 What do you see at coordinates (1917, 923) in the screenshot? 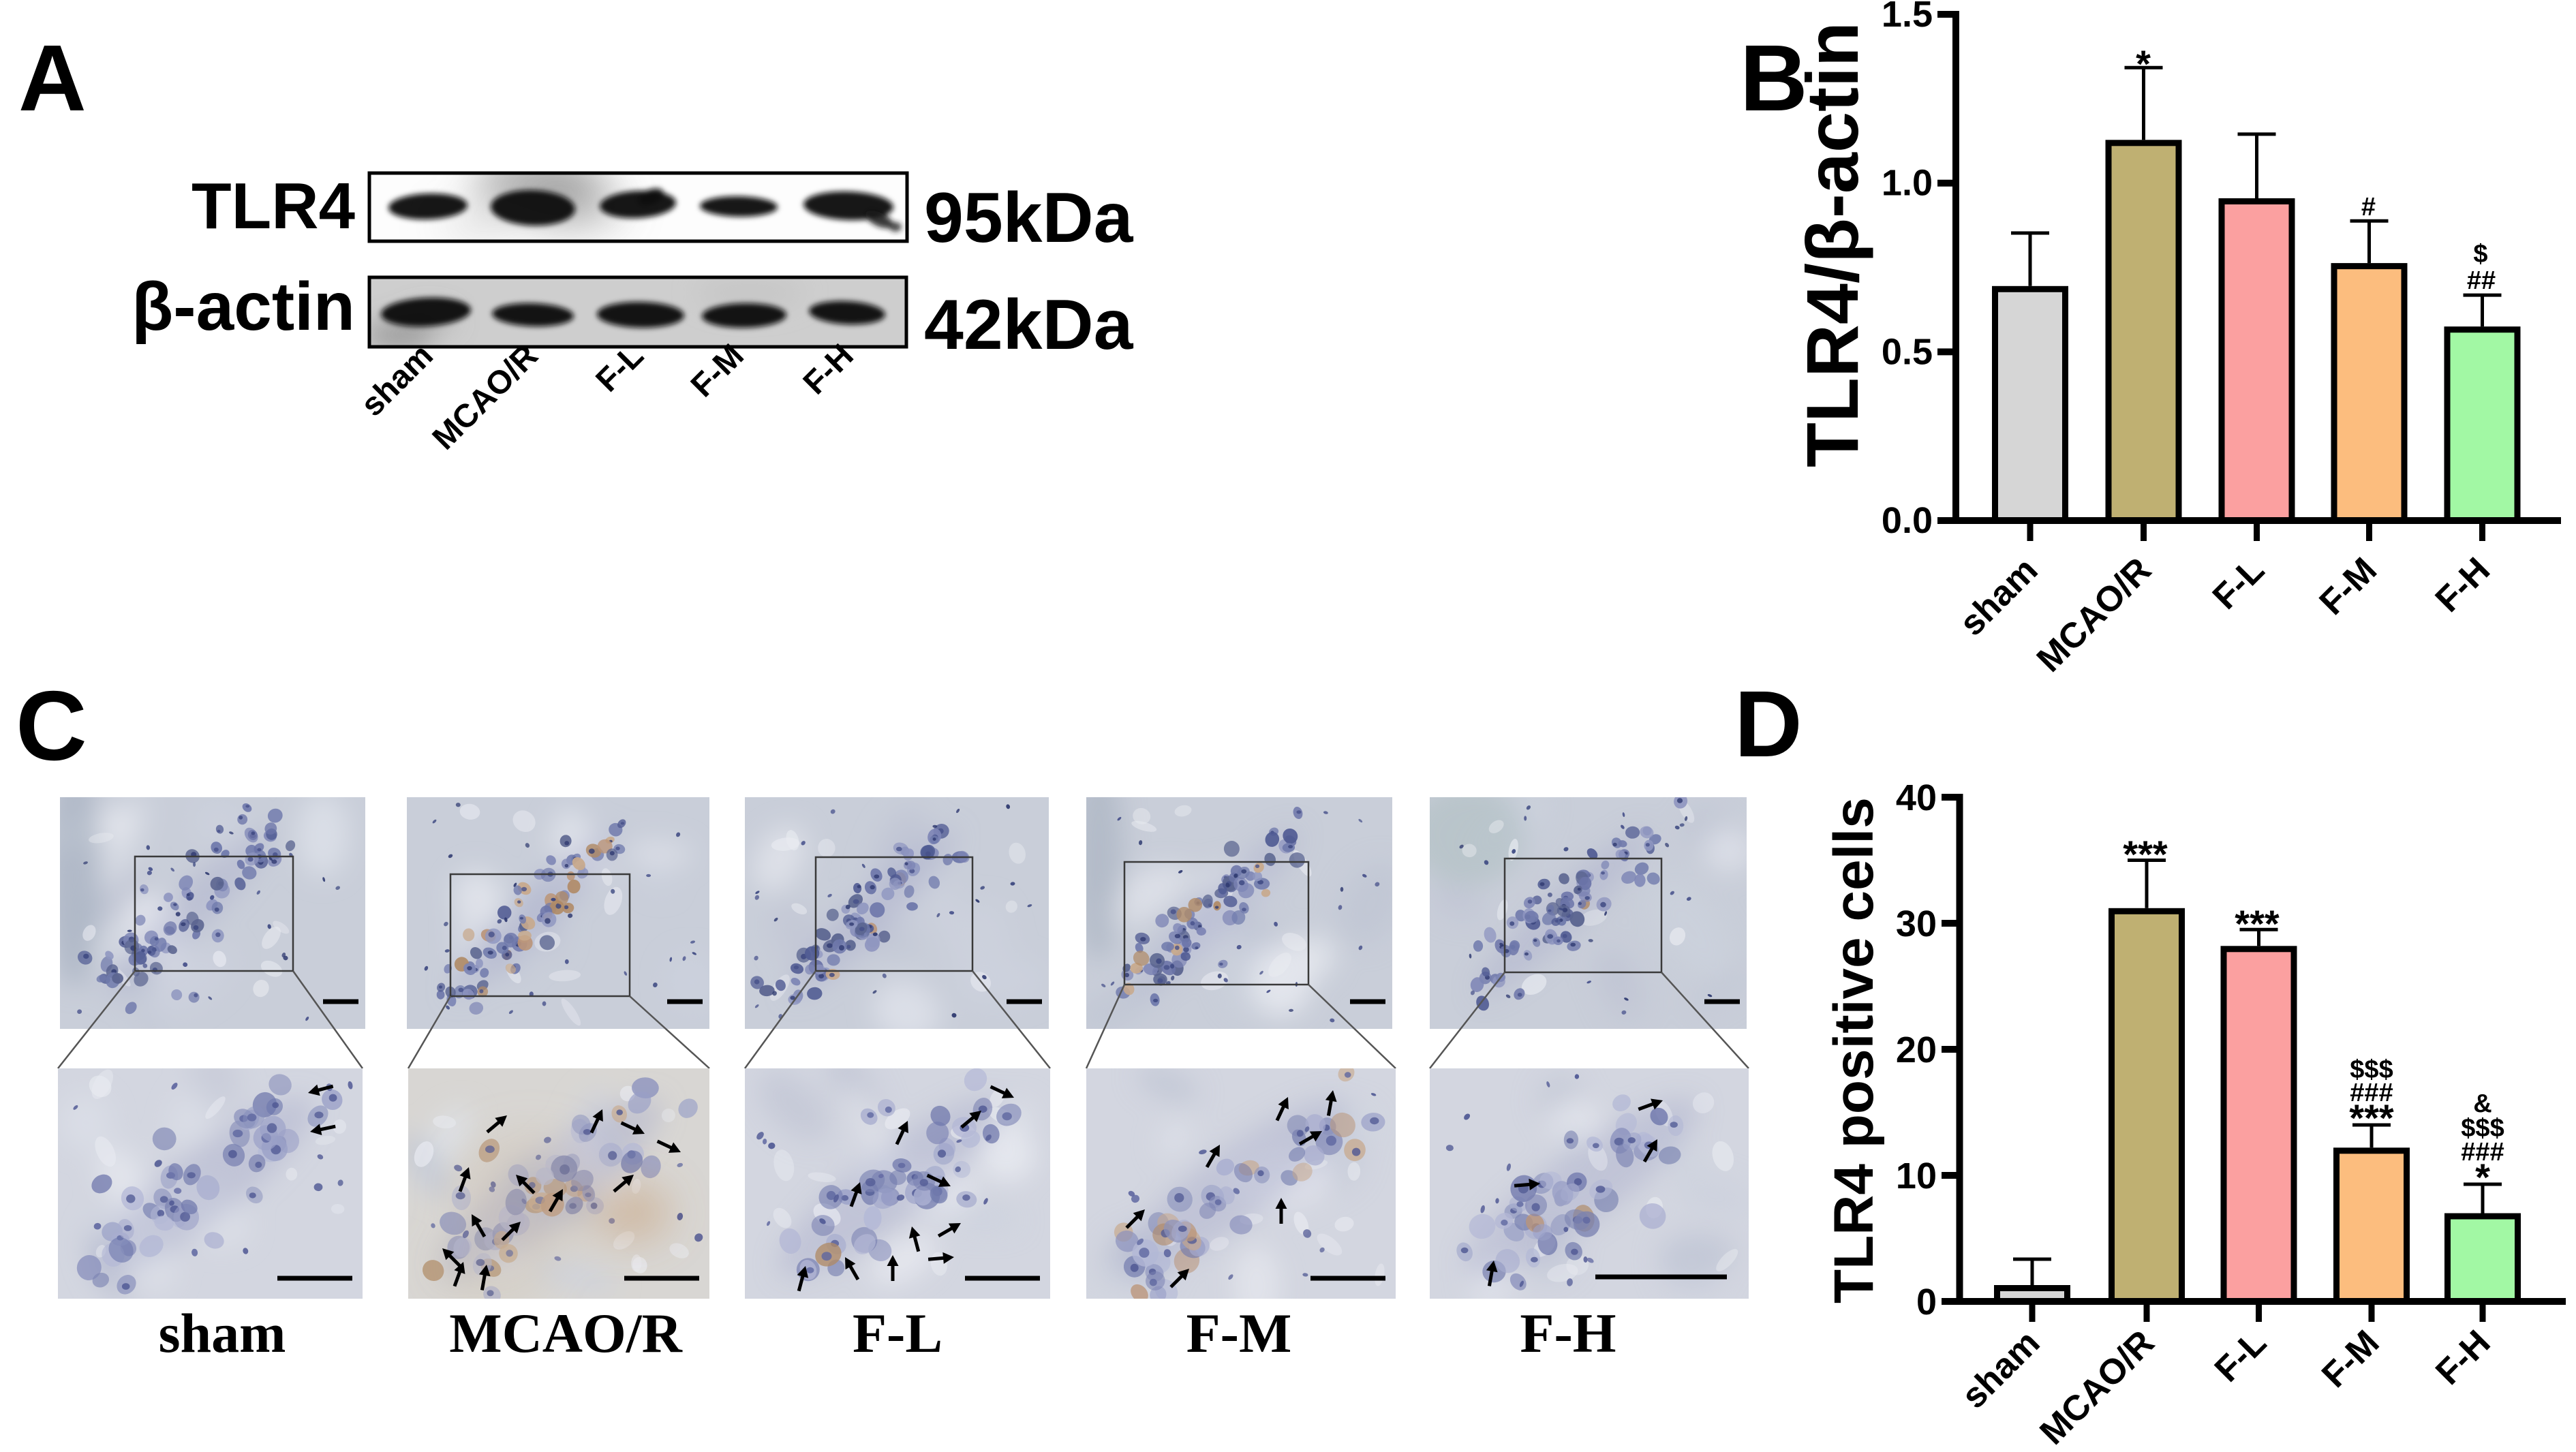
I see `svg-text: 30` at bounding box center [1917, 923].